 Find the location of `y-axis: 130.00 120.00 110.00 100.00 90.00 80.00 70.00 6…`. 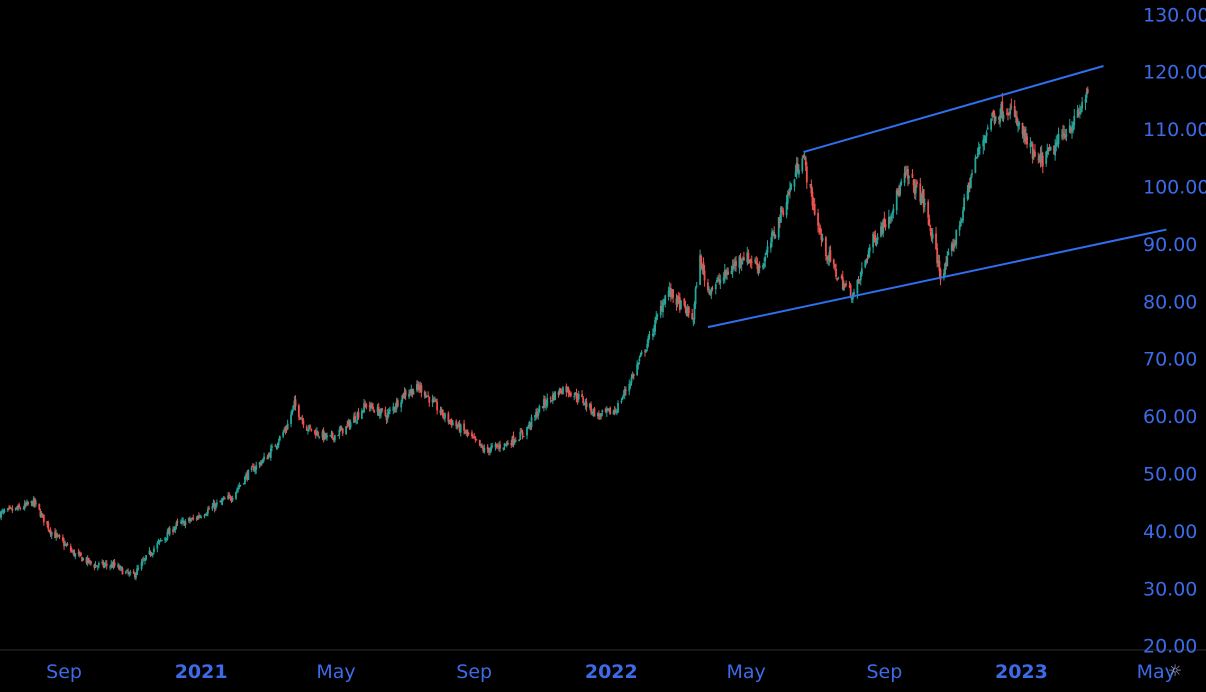

y-axis: 130.00 120.00 110.00 100.00 90.00 80.00 70.00 6… is located at coordinates (1174, 330).